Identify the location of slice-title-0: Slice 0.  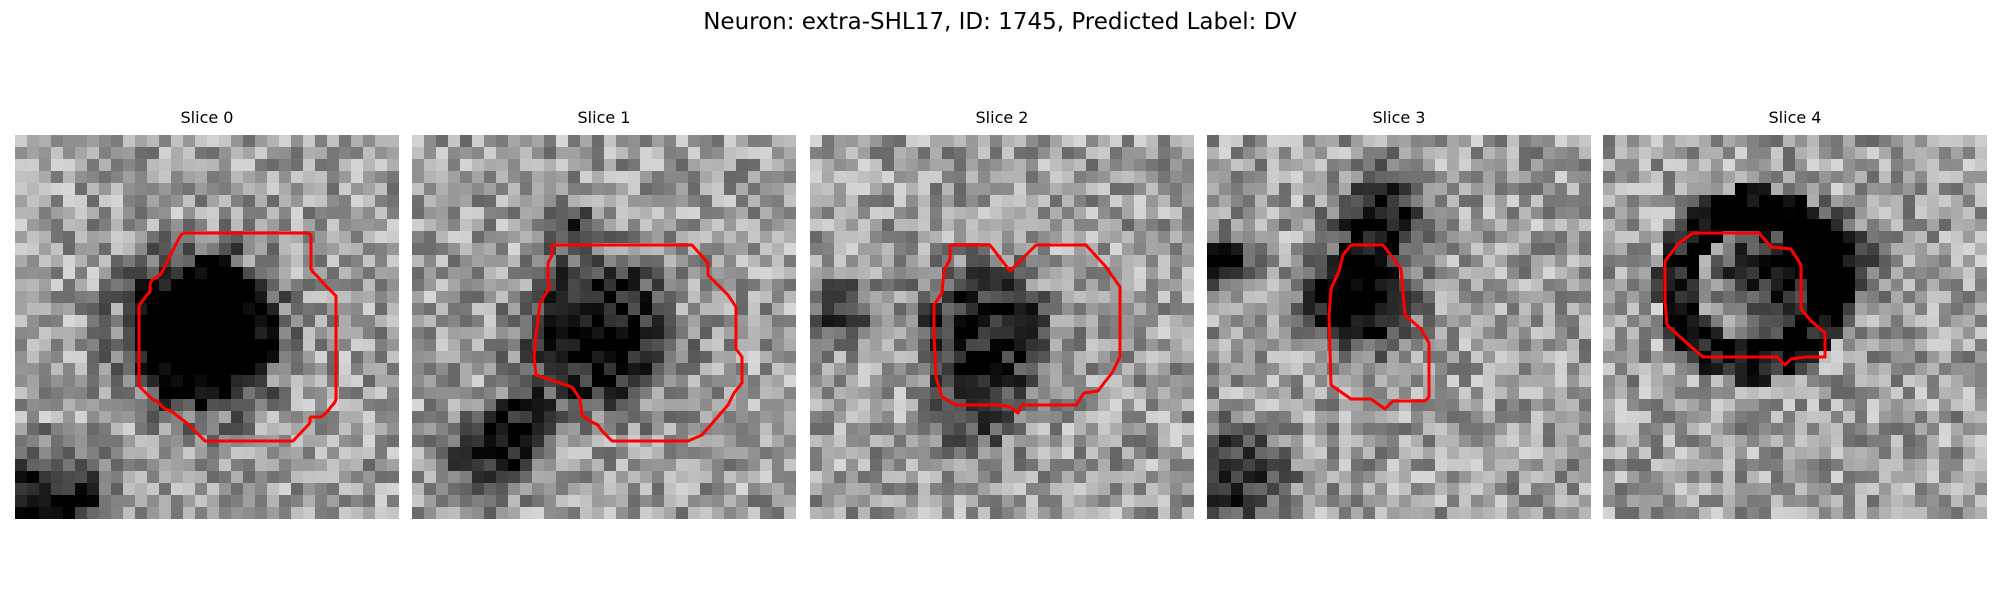
(207, 118).